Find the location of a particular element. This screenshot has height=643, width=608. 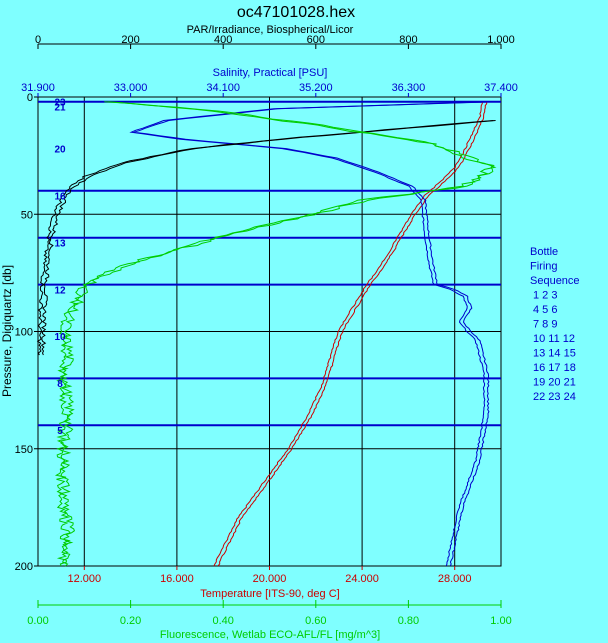

fluorescence-tick-label: 0.60 is located at coordinates (315, 621).